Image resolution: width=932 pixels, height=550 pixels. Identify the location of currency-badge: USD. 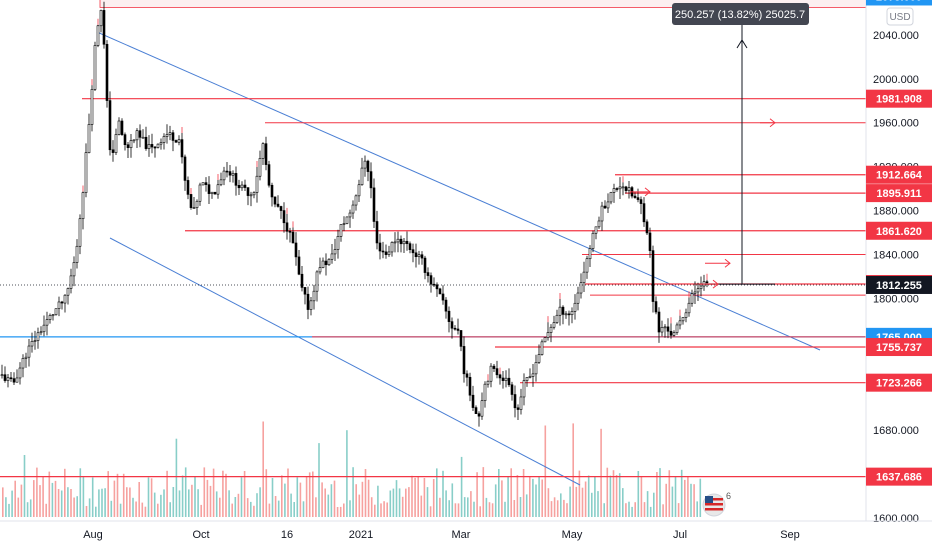
(900, 16).